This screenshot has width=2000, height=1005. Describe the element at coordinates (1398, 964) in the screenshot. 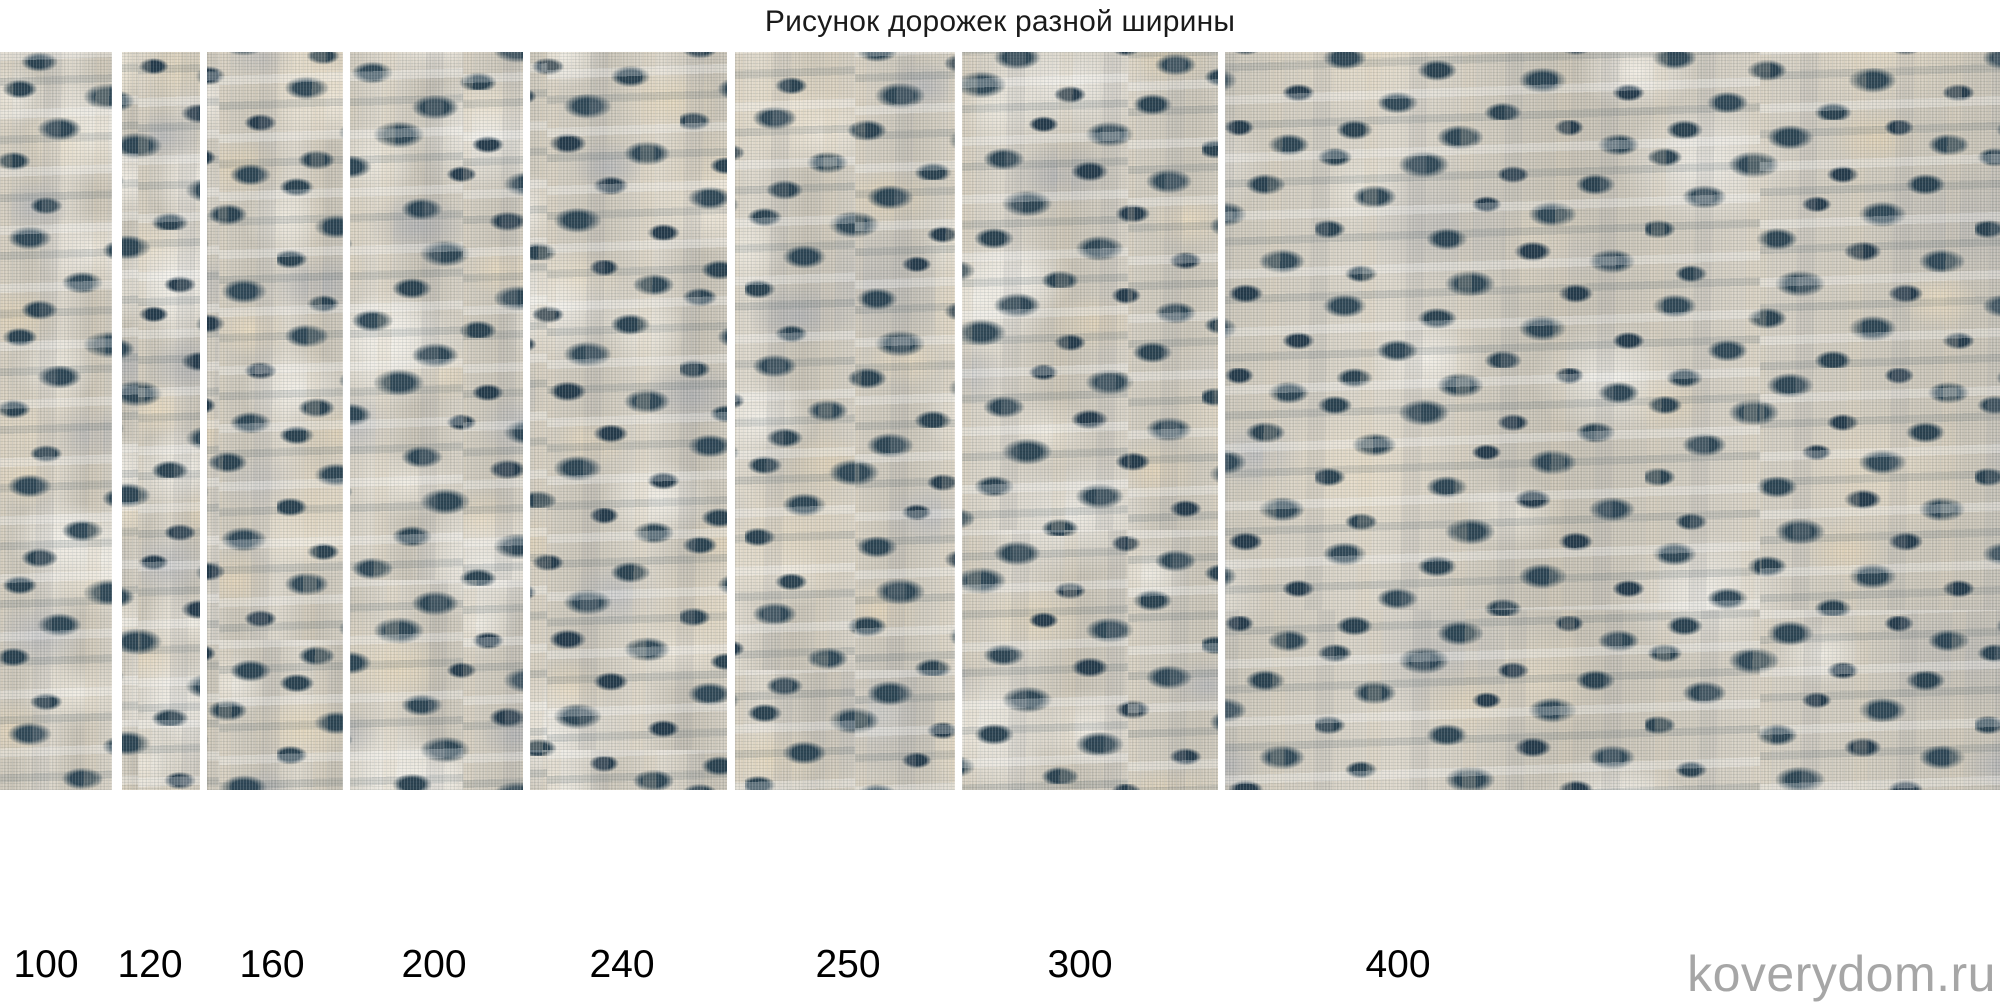

I see `width-label-400: 400` at that location.